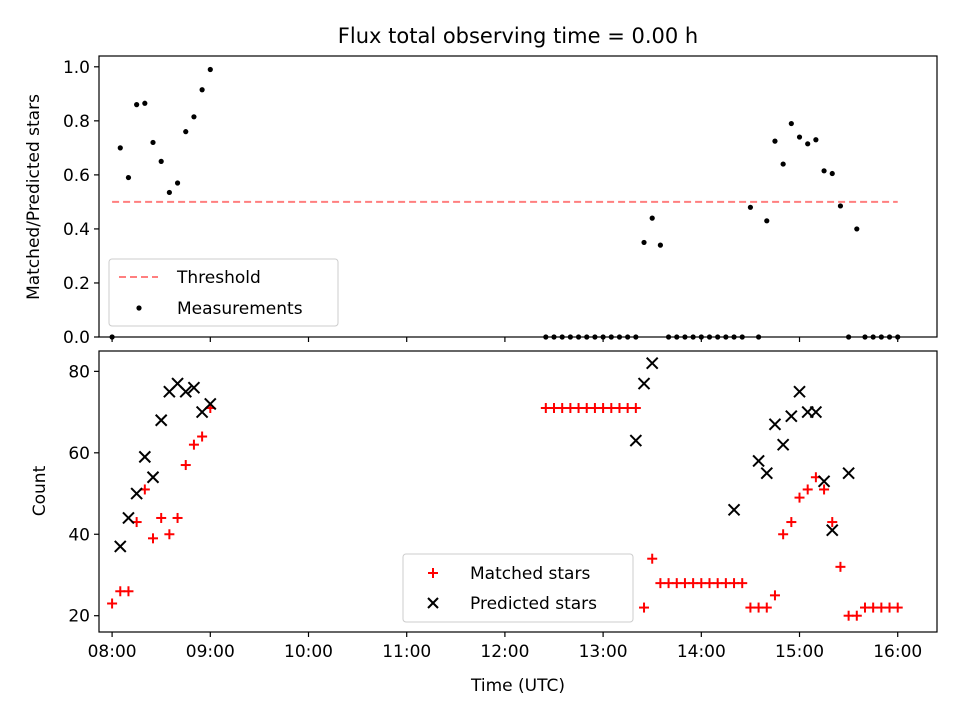  What do you see at coordinates (76, 68) in the screenshot?
I see `y-tick-label: 1.0` at bounding box center [76, 68].